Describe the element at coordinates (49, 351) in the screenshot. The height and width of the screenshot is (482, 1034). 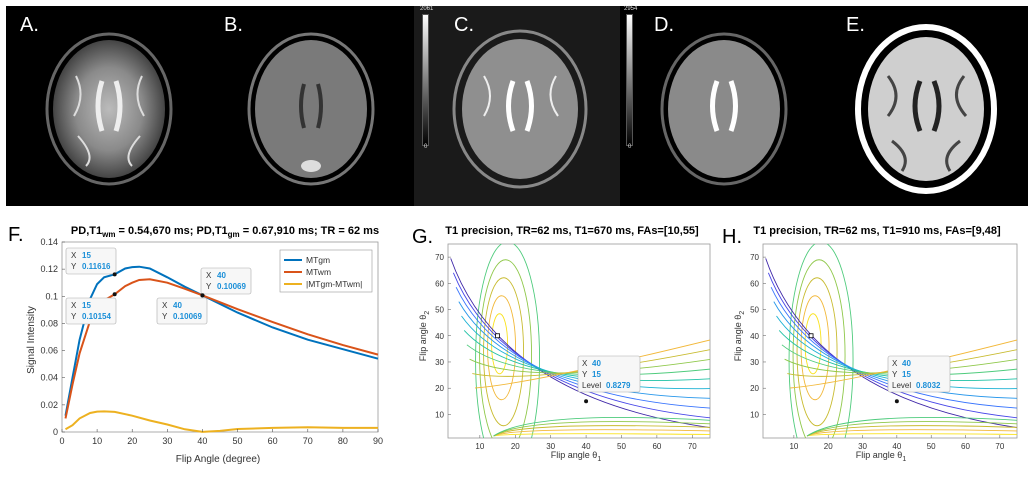
I see `y-tick-label: 0.06` at that location.